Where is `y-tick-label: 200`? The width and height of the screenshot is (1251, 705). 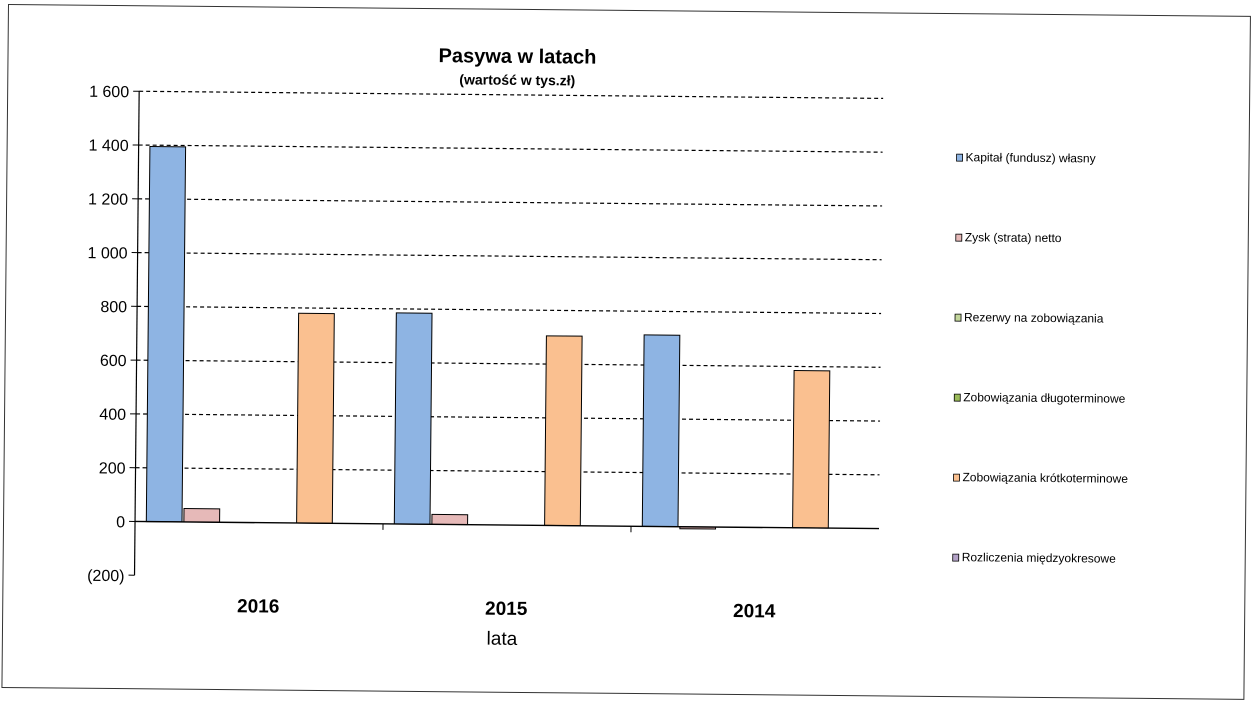 y-tick-label: 200 is located at coordinates (112, 468).